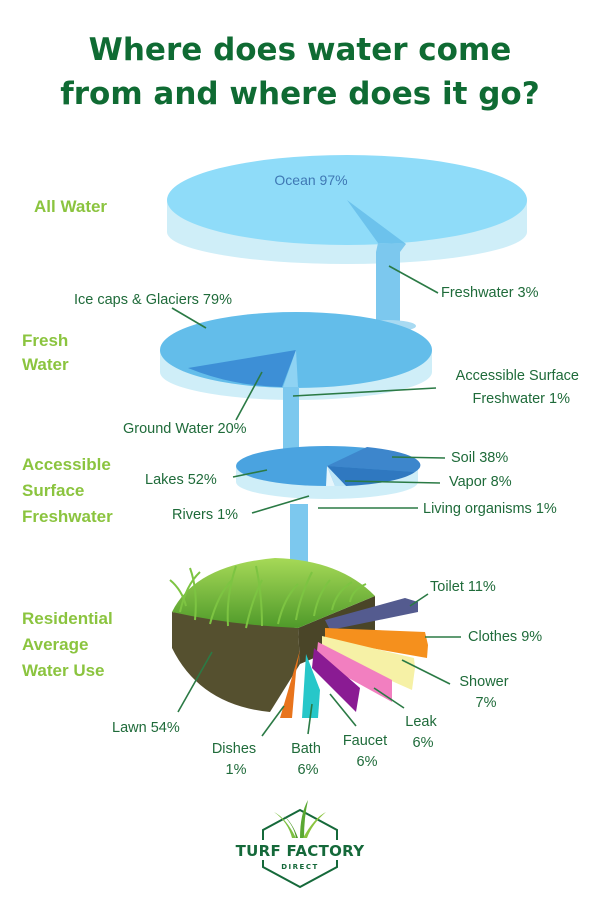 This screenshot has width=600, height=907. Describe the element at coordinates (389, 698) in the screenshot. I see `leak-leader` at that location.